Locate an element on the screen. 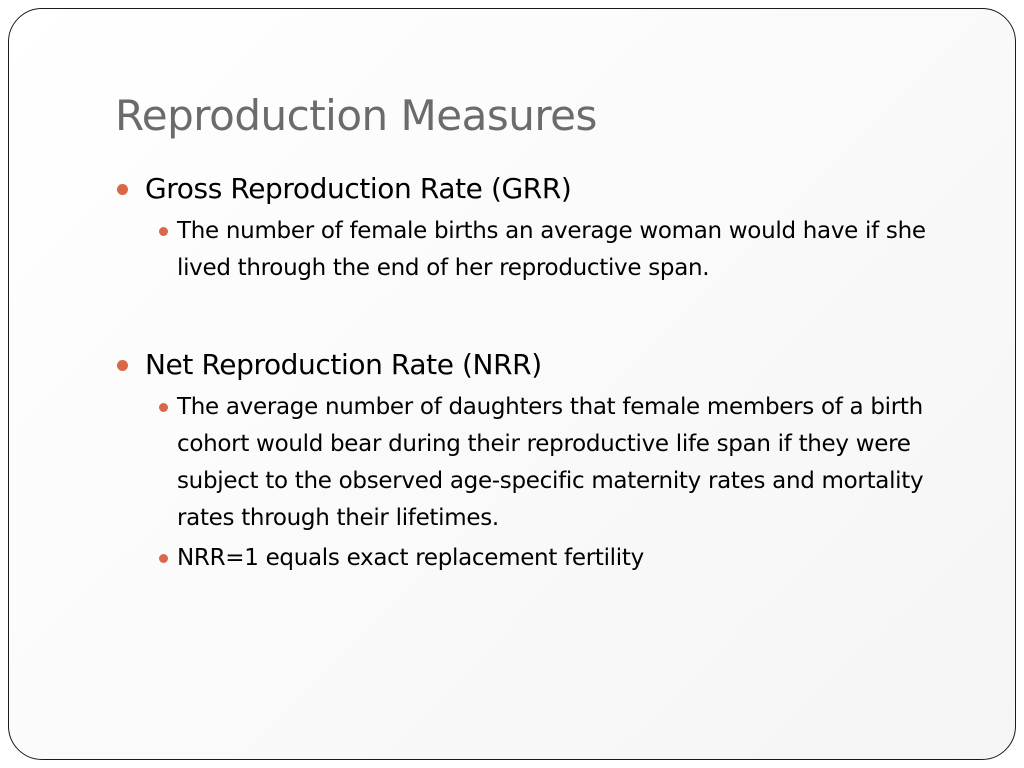 Image resolution: width=1024 pixels, height=768 pixels. bullet-nrr: Net Reproduction Rate (NRR) is located at coordinates (555, 365).